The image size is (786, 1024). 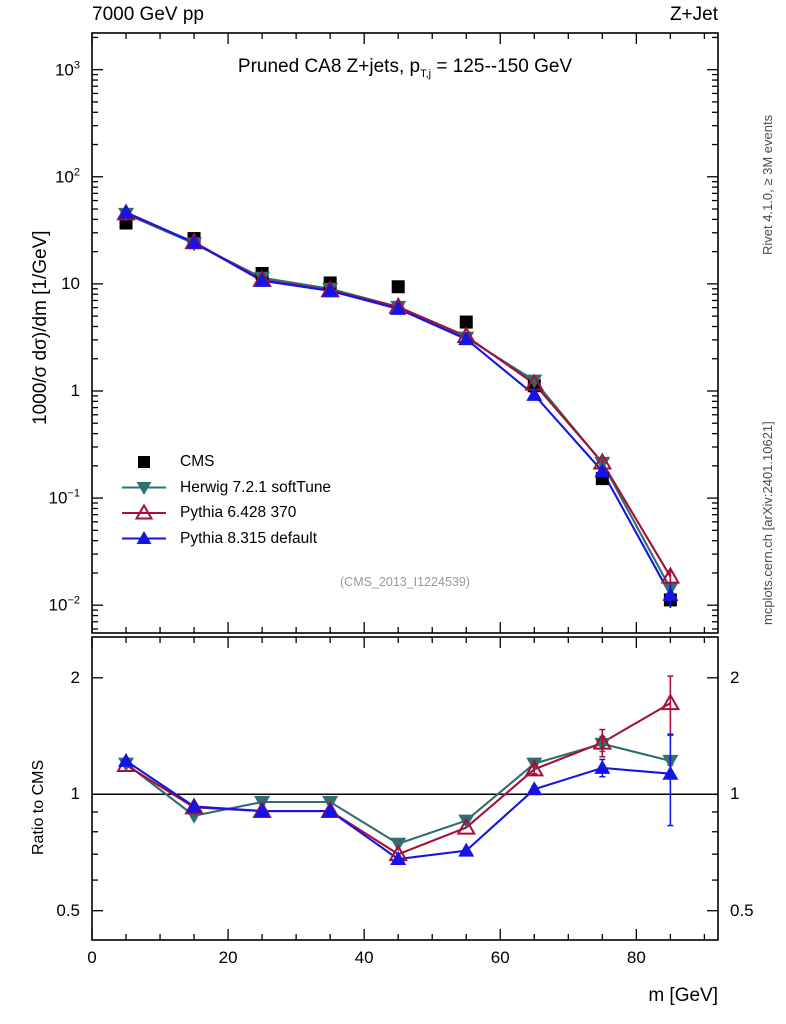 What do you see at coordinates (75, 390) in the screenshot?
I see `main-ytick-label: 1` at bounding box center [75, 390].